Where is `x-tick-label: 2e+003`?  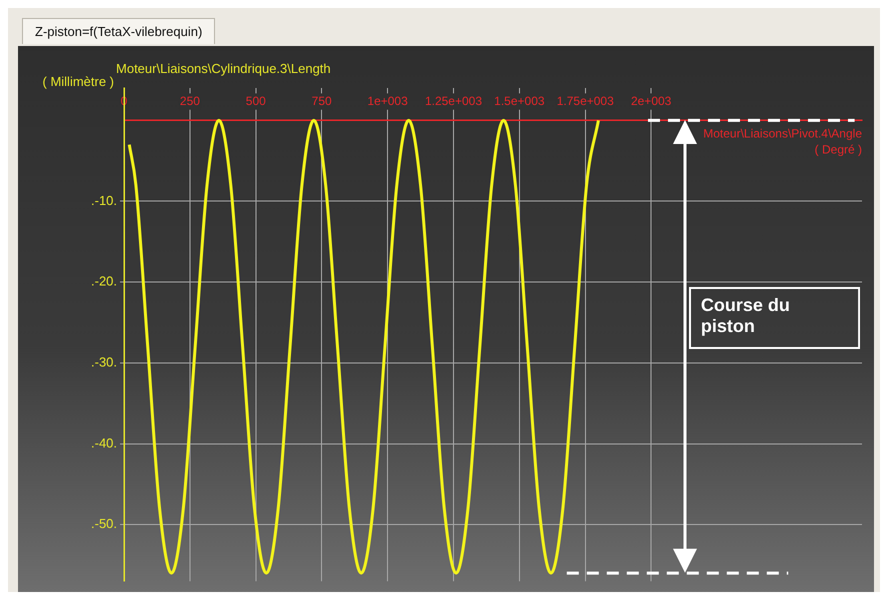 x-tick-label: 2e+003 is located at coordinates (651, 101).